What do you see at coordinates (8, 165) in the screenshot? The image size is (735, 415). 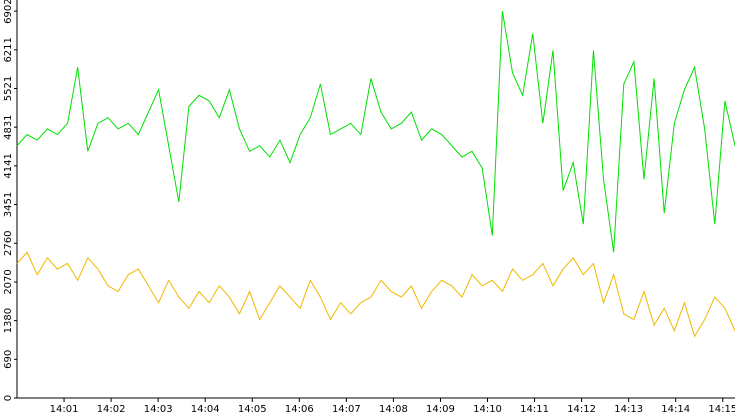 I see `y-tick-label: 4141` at bounding box center [8, 165].